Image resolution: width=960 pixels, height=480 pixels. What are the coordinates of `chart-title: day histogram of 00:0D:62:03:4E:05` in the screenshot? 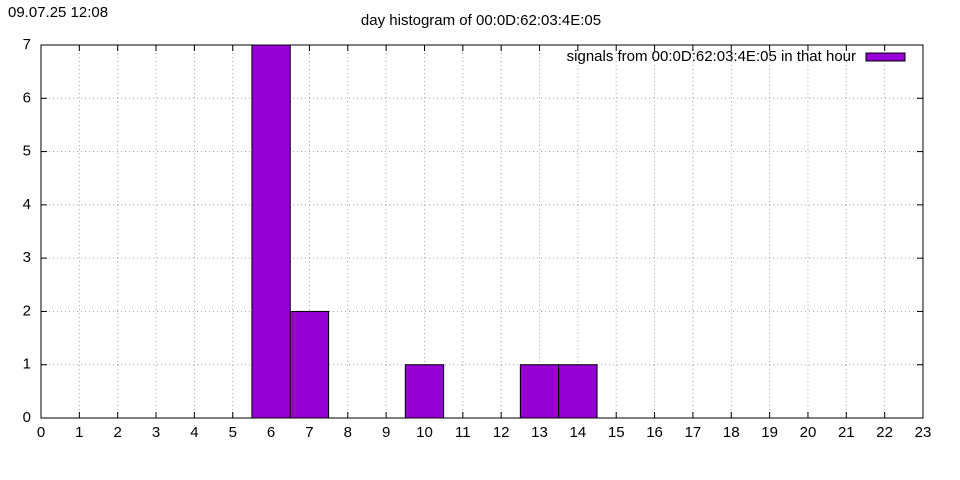 It's located at (481, 20).